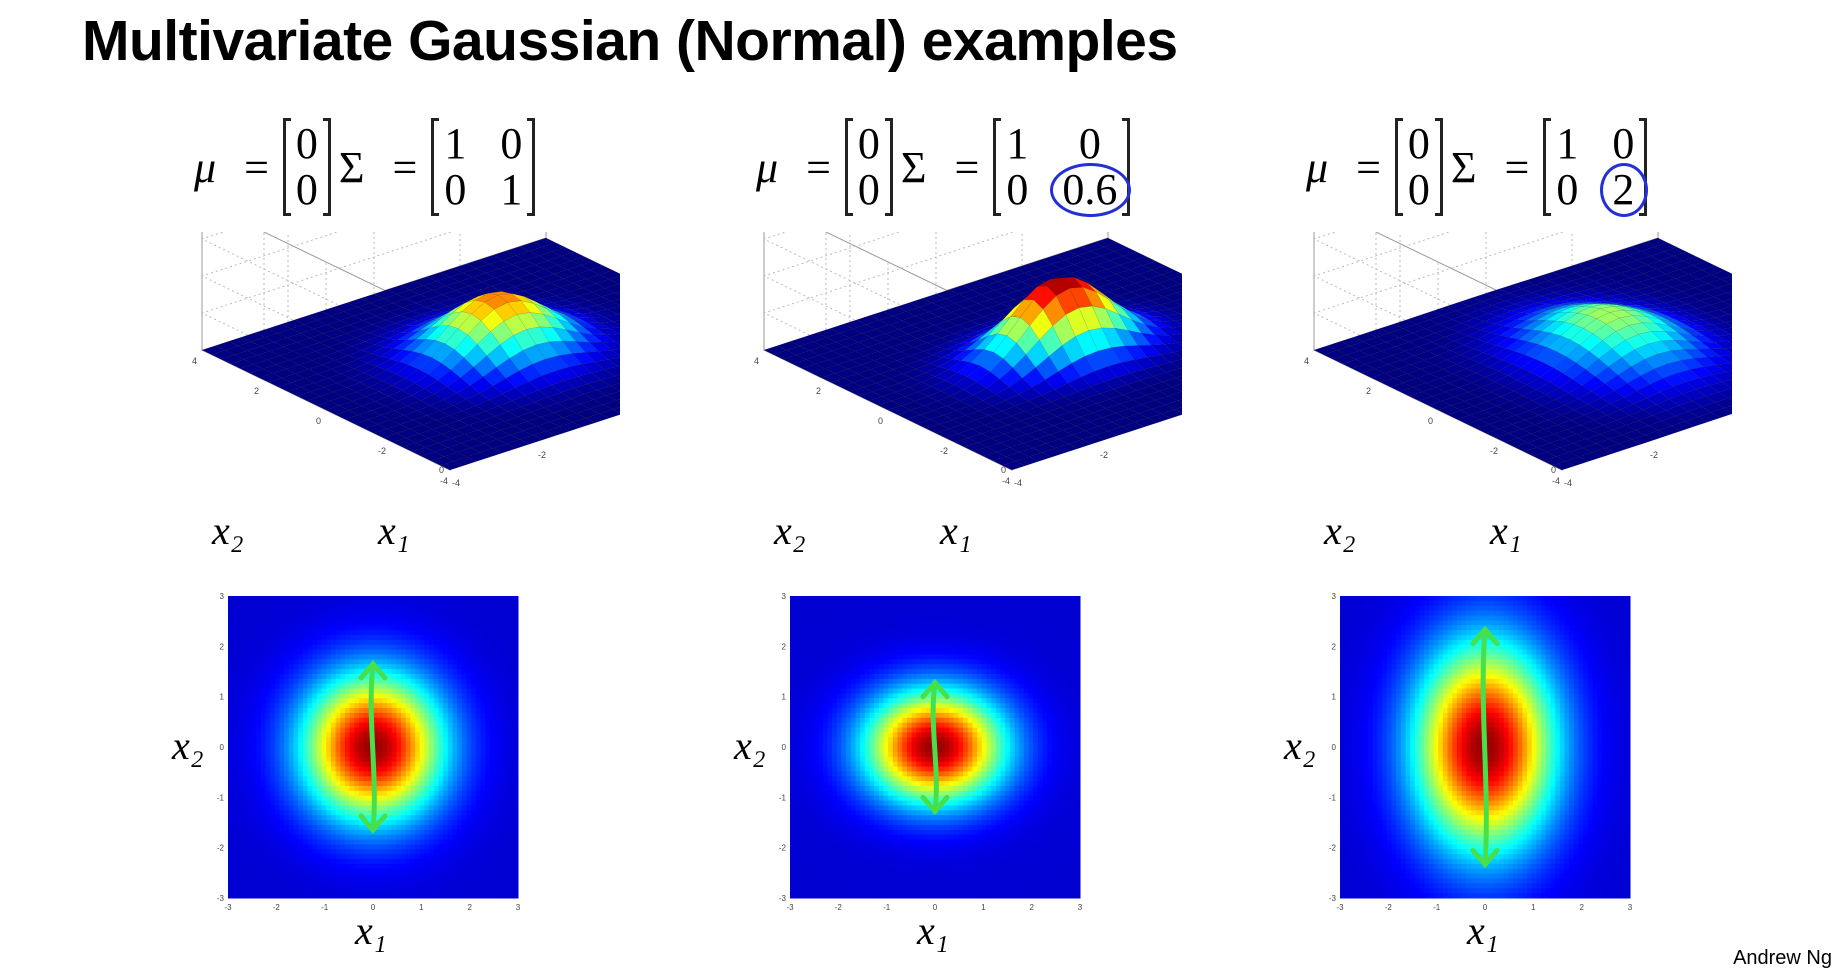 The width and height of the screenshot is (1838, 972). Describe the element at coordinates (194, 361) in the screenshot. I see `x2-tick-label: 4` at that location.